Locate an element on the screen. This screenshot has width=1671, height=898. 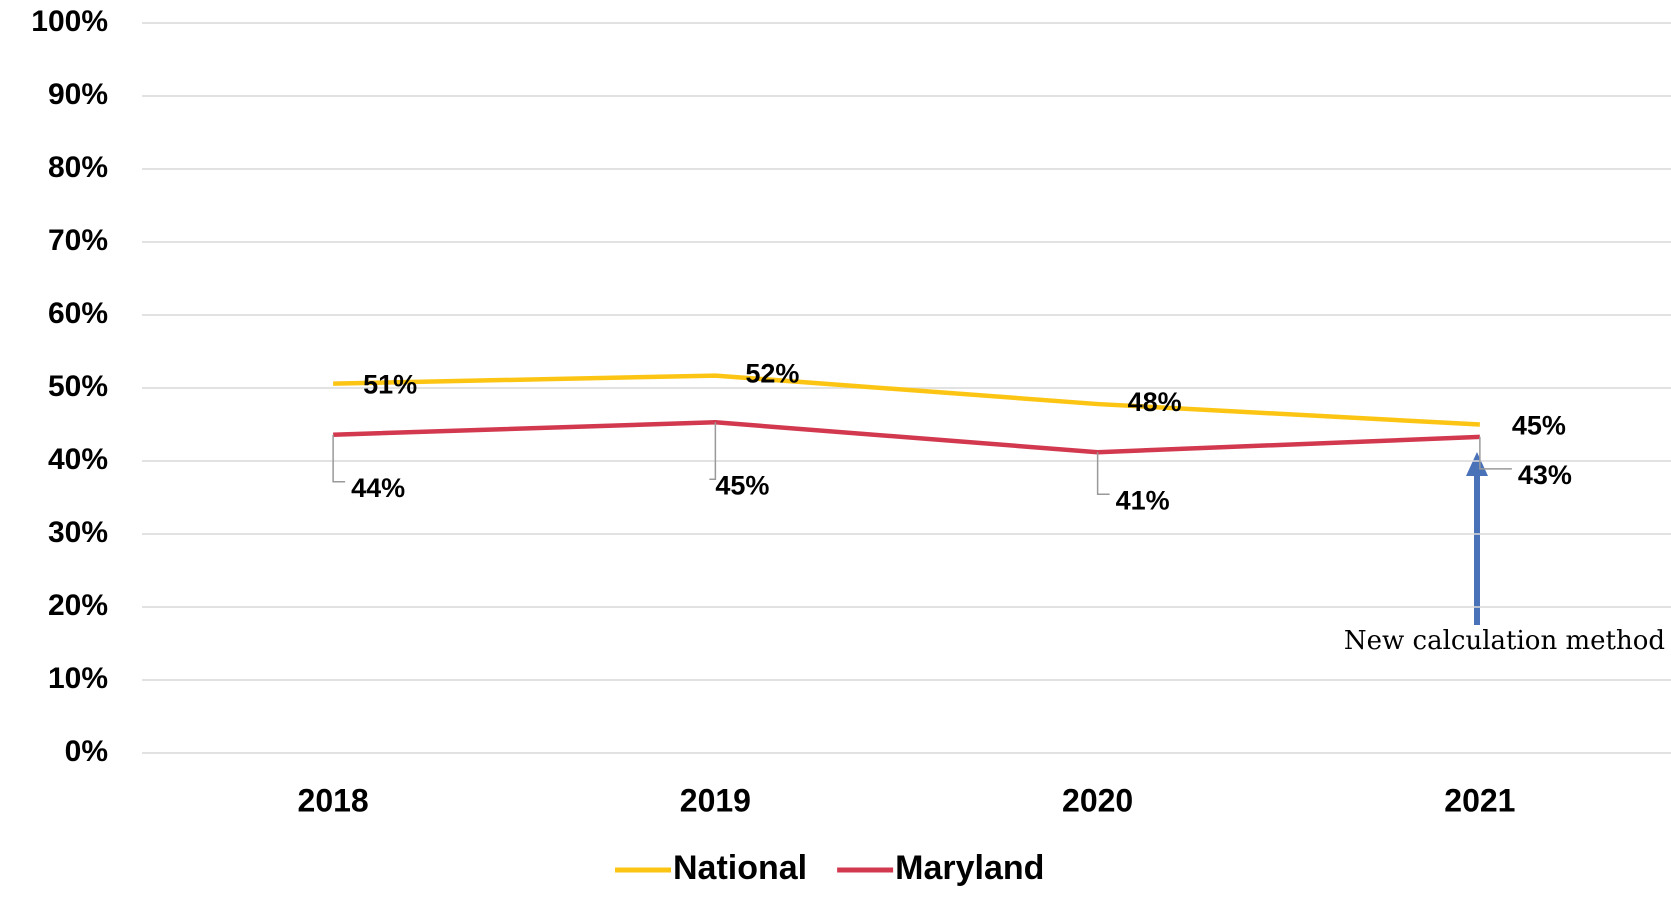
annotation: New calculation method is located at coordinates (1504, 641).